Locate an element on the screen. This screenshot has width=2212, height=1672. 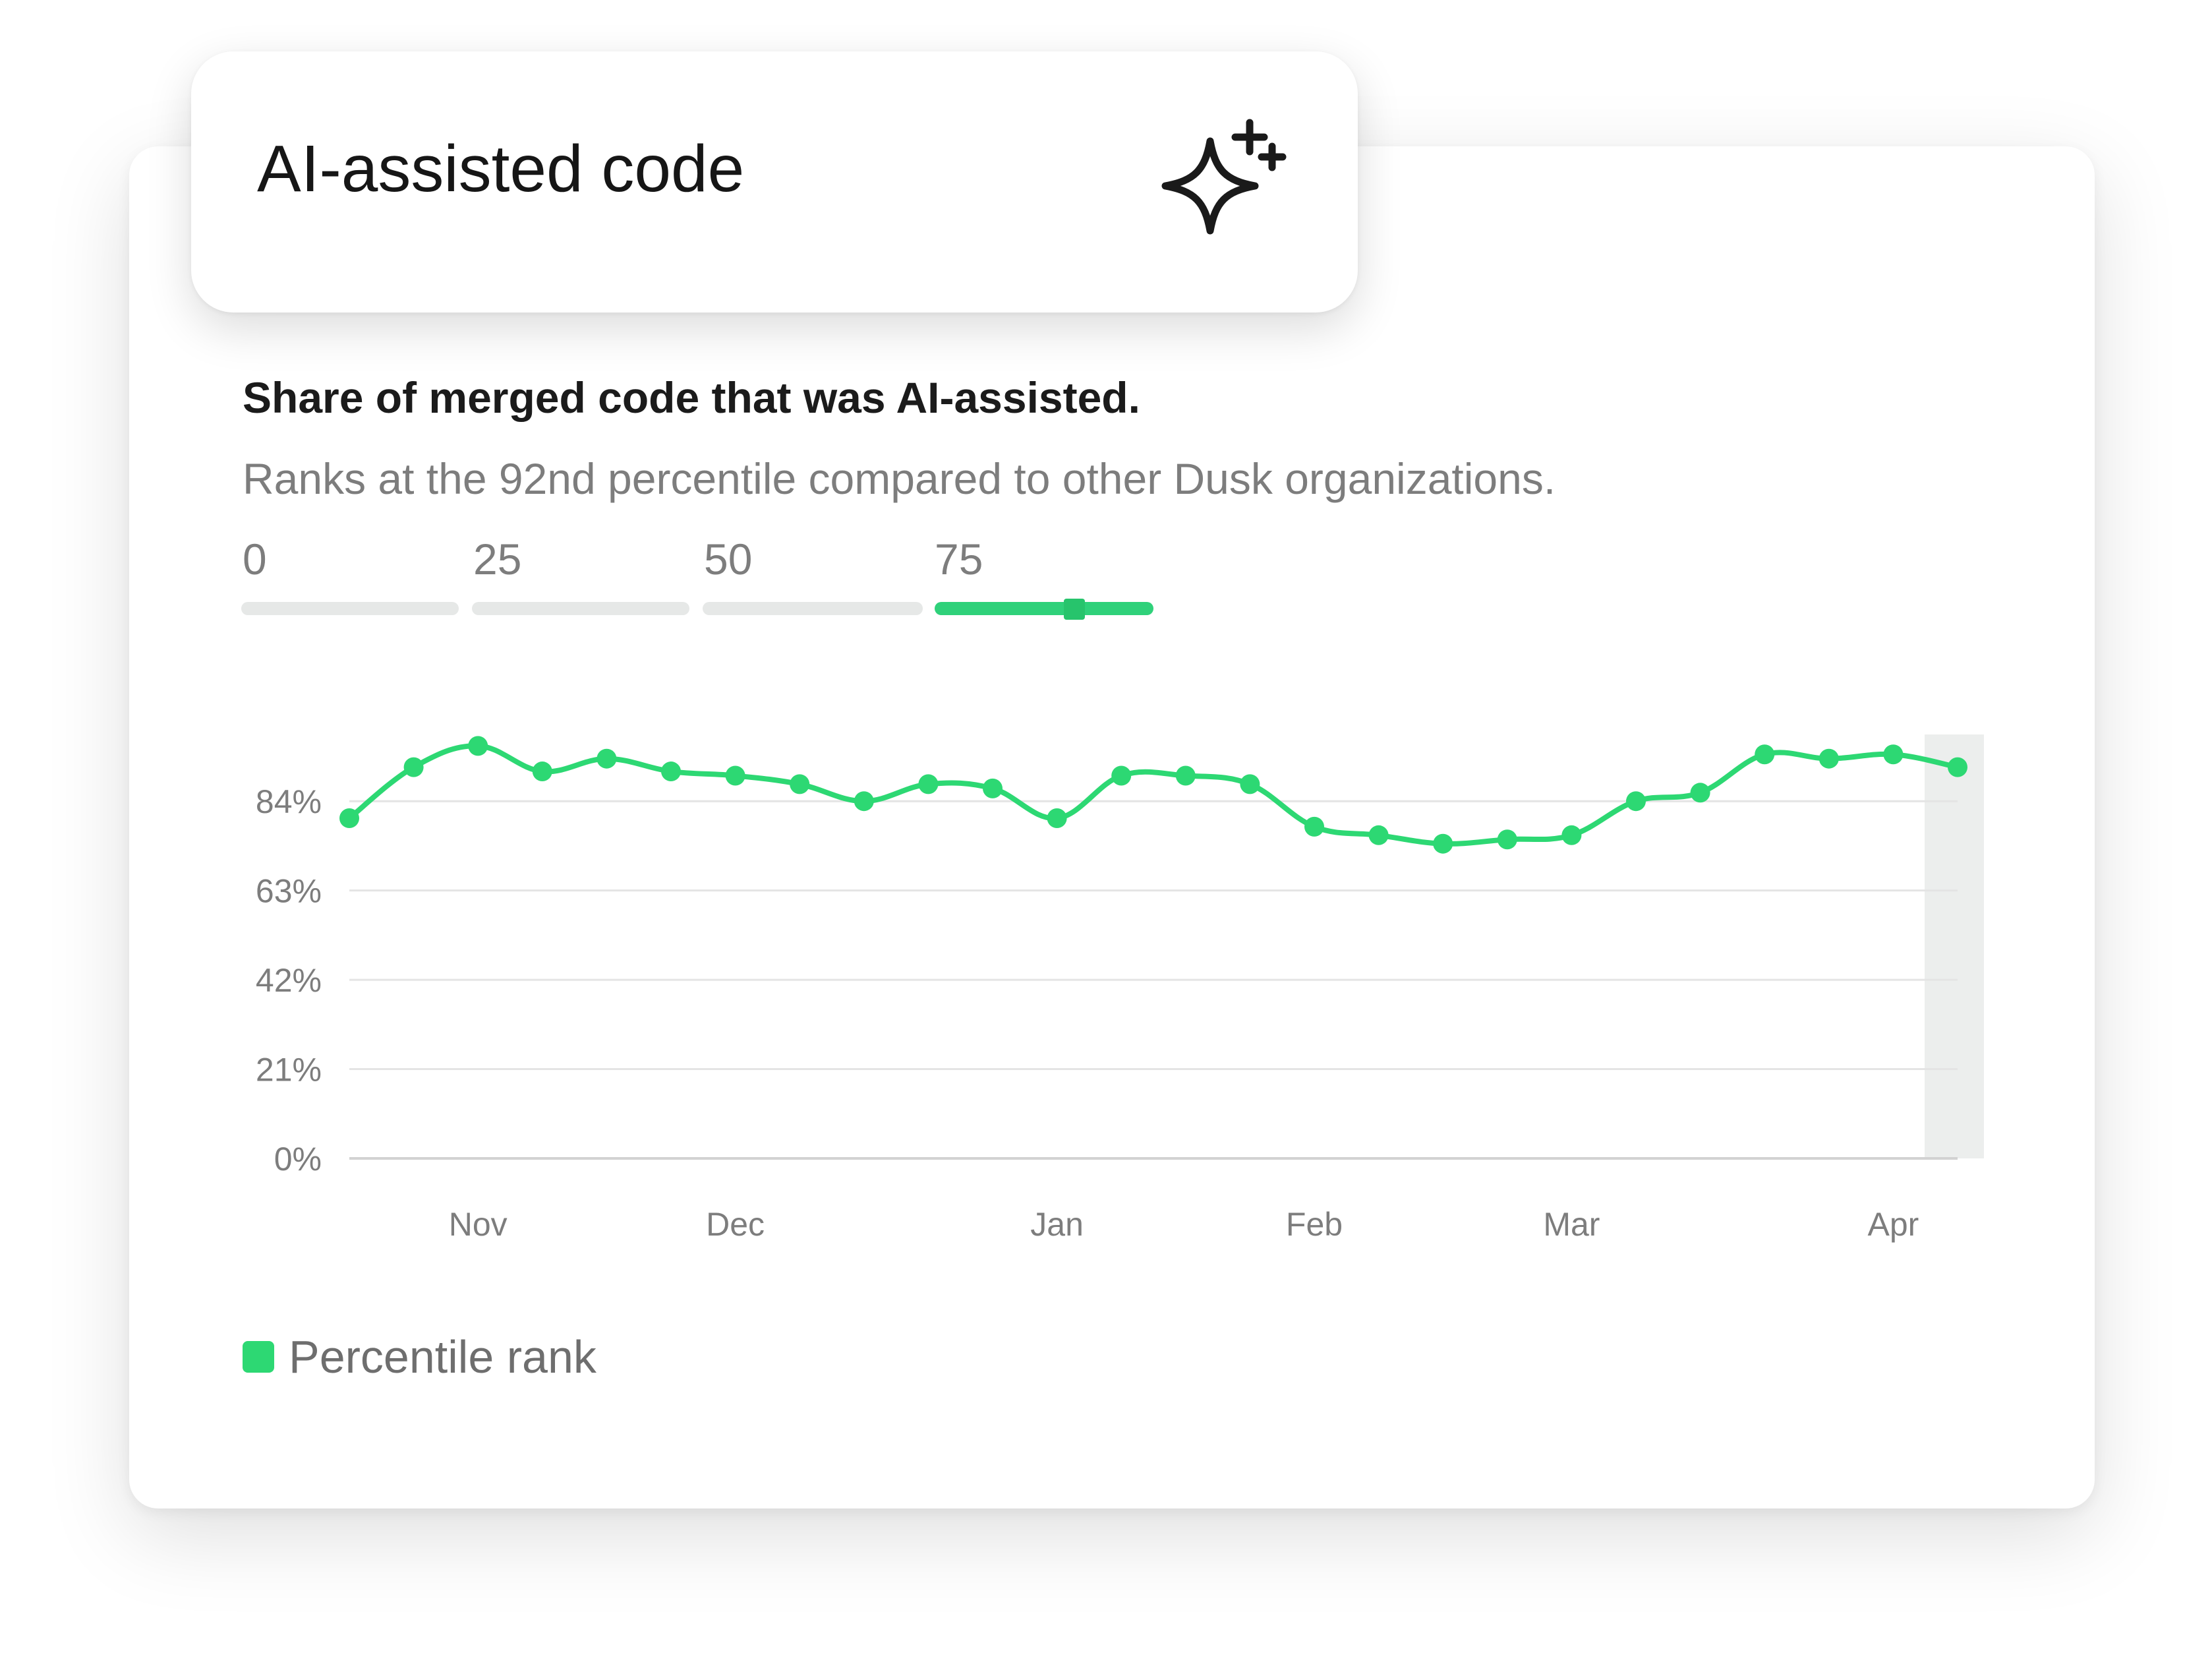
scale-label-25: 25 is located at coordinates (498, 559).